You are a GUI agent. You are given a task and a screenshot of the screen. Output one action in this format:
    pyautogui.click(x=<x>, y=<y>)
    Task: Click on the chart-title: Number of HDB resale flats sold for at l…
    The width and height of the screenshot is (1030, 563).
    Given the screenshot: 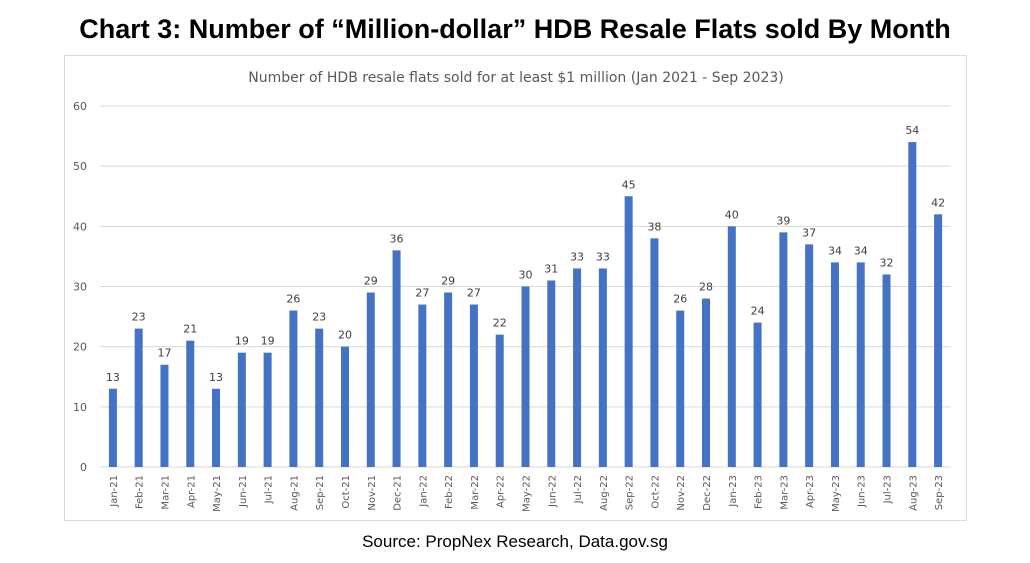 What is the action you would take?
    pyautogui.click(x=516, y=78)
    